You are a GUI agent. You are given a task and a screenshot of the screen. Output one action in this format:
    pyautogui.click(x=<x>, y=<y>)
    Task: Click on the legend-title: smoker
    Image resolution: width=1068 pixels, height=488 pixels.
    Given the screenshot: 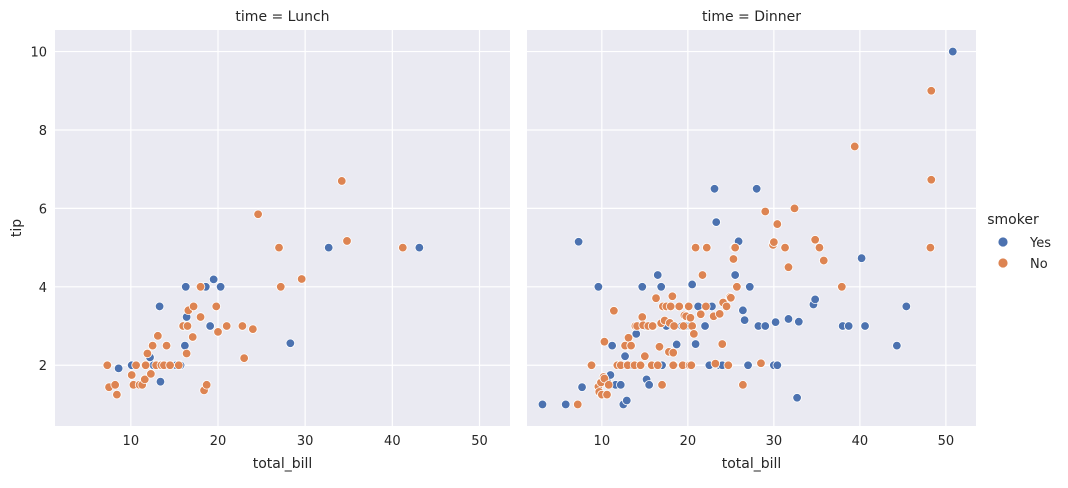 What is the action you would take?
    pyautogui.click(x=1013, y=220)
    